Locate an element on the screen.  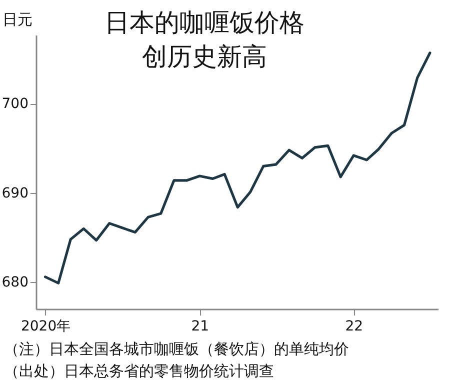
x-tick-label: 2020年 is located at coordinates (45, 326).